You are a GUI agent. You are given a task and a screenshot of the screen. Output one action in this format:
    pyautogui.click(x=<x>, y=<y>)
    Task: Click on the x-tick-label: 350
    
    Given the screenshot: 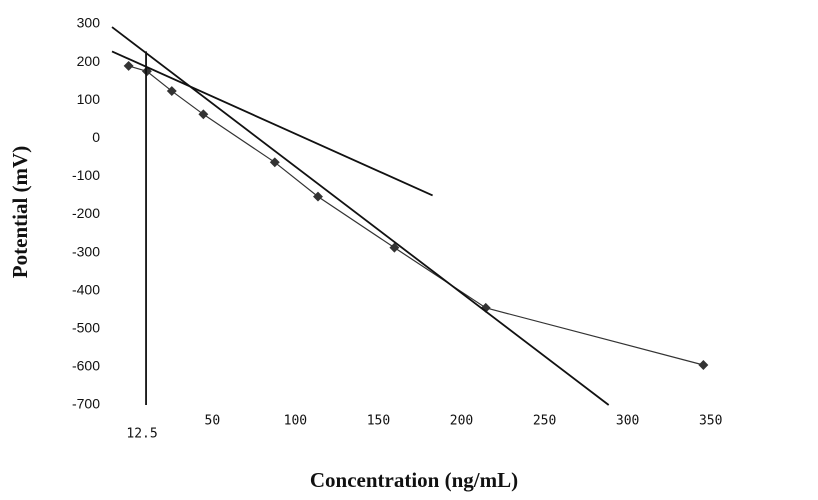 What is the action you would take?
    pyautogui.click(x=710, y=421)
    